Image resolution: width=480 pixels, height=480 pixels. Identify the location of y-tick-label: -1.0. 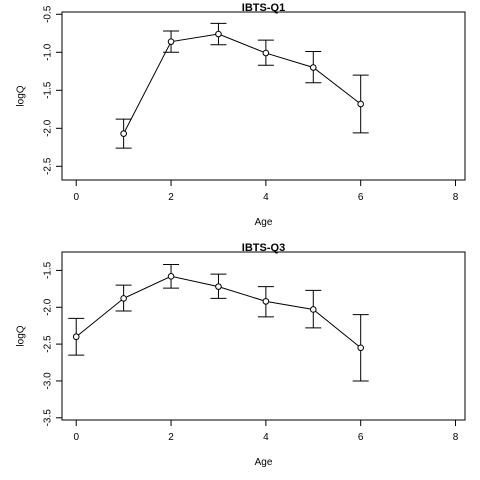
(48, 52).